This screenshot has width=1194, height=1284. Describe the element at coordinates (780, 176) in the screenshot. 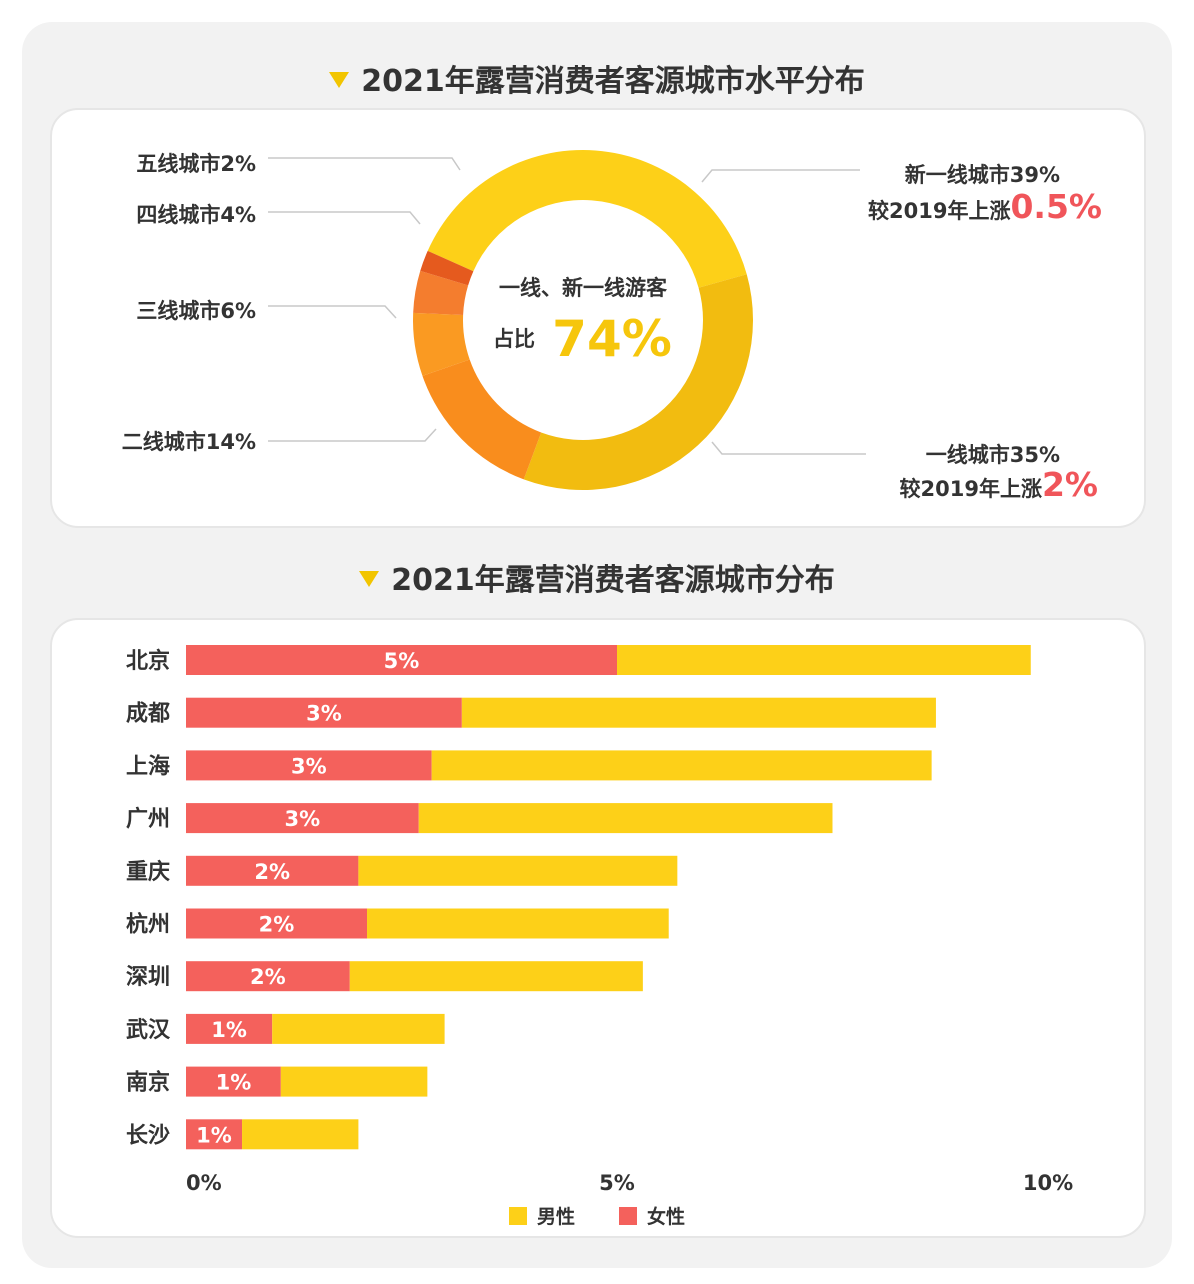

I see `leader-line-new-tier1` at that location.